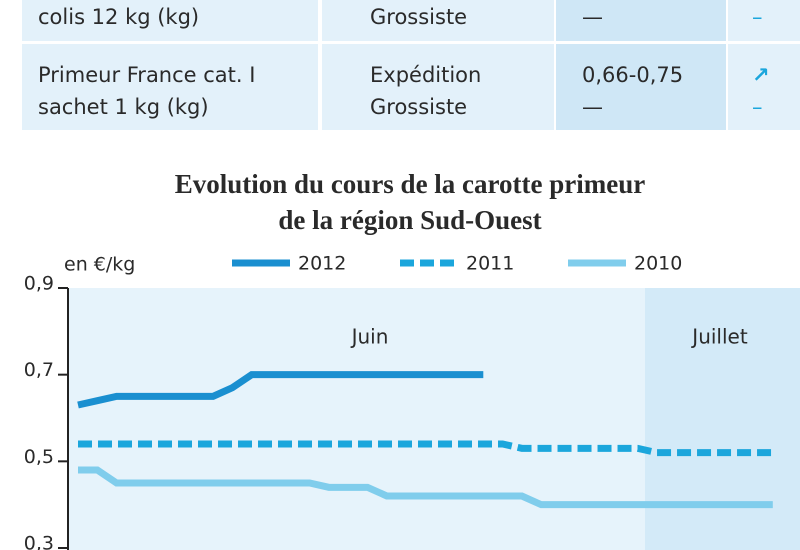  Describe the element at coordinates (426, 75) in the screenshot. I see `table-cell: Expédition` at that location.